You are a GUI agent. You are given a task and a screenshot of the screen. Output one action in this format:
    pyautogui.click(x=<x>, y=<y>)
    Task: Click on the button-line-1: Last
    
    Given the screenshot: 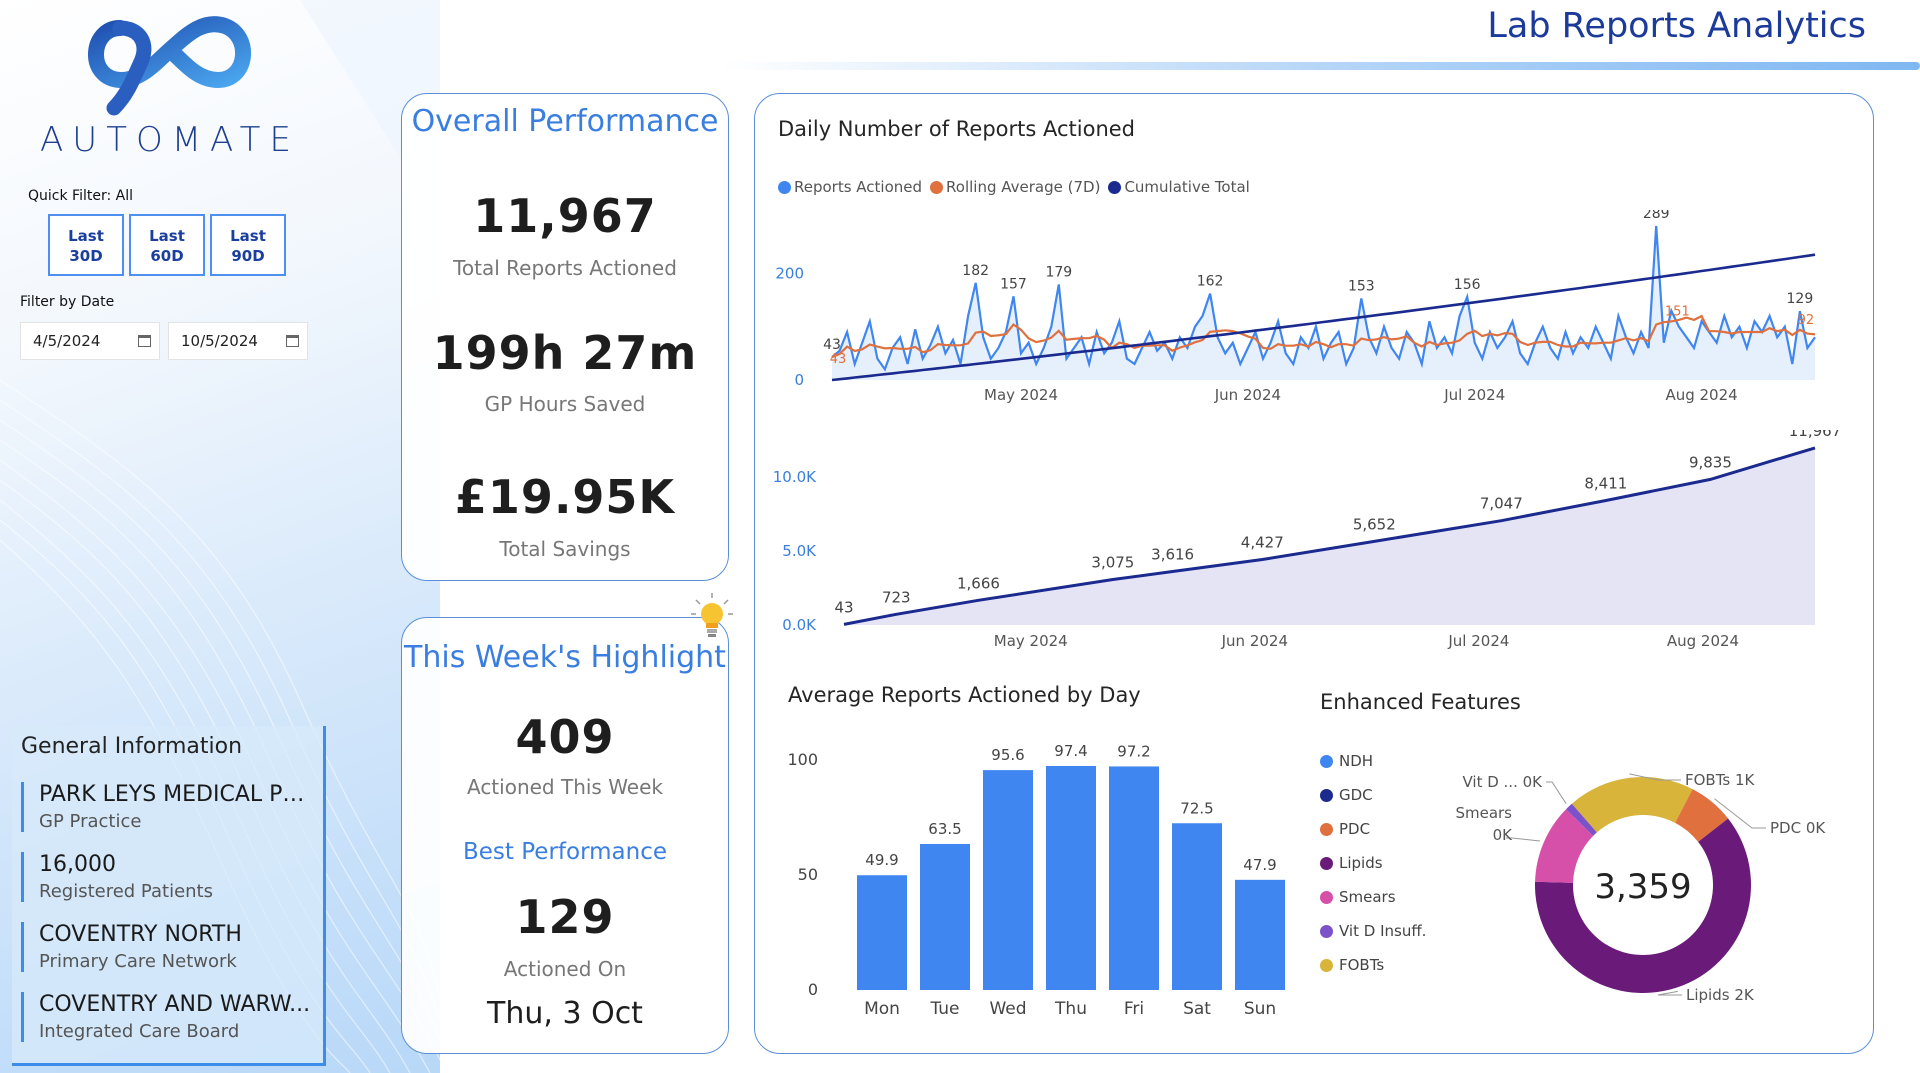 What is the action you would take?
    pyautogui.click(x=86, y=236)
    